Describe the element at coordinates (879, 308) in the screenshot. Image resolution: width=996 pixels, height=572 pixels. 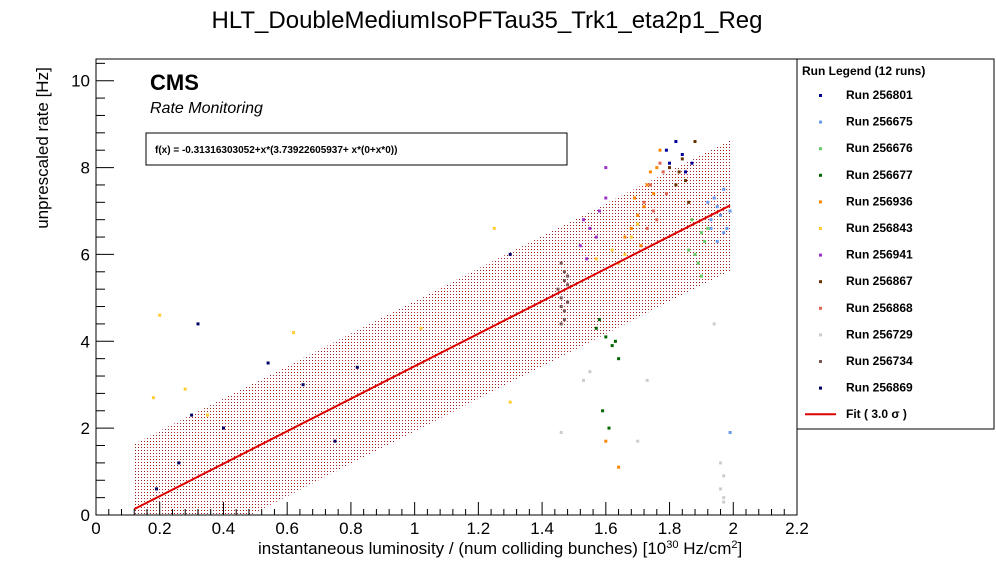
I see `legend-entry: Run 256868` at that location.